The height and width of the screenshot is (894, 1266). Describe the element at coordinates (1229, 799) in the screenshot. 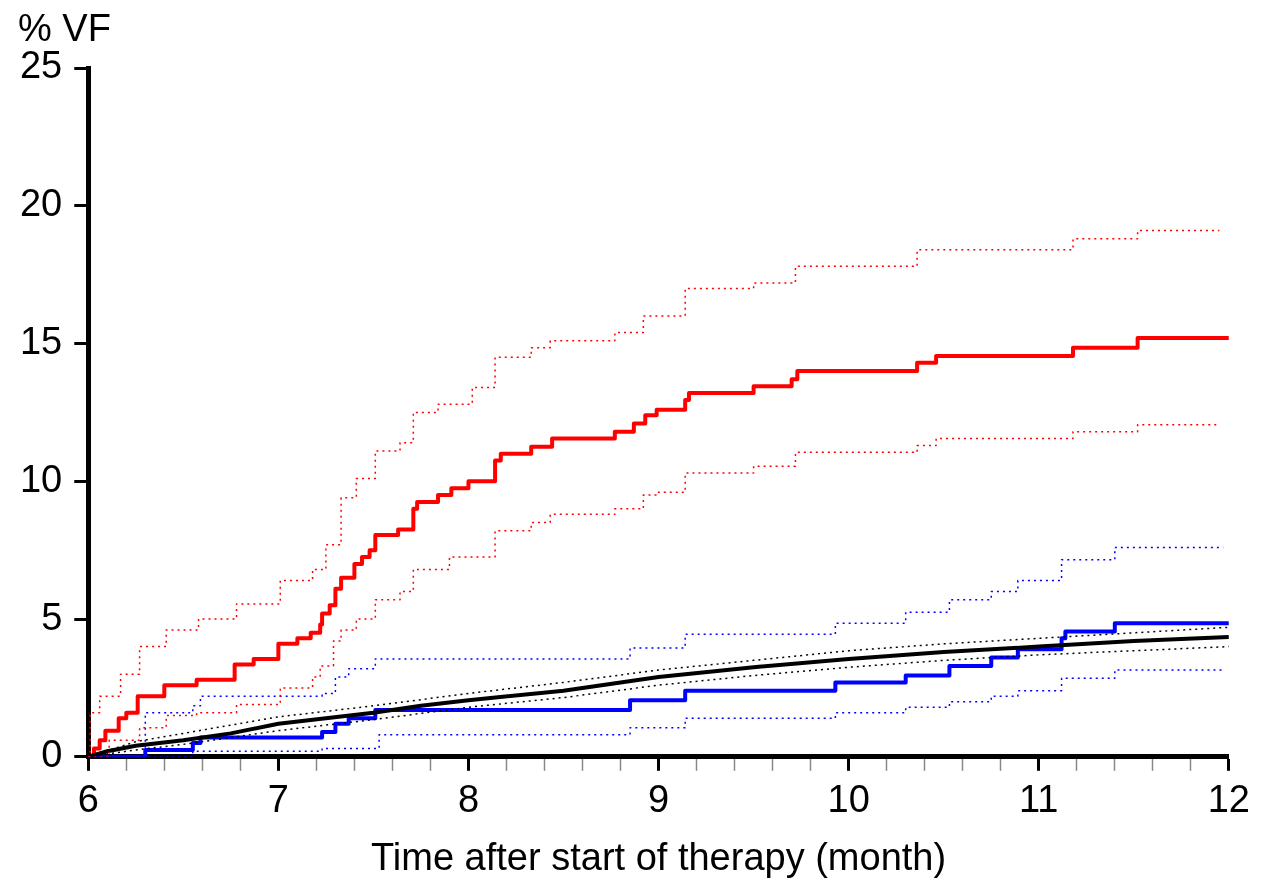

I see `x-tick-label: 12` at that location.